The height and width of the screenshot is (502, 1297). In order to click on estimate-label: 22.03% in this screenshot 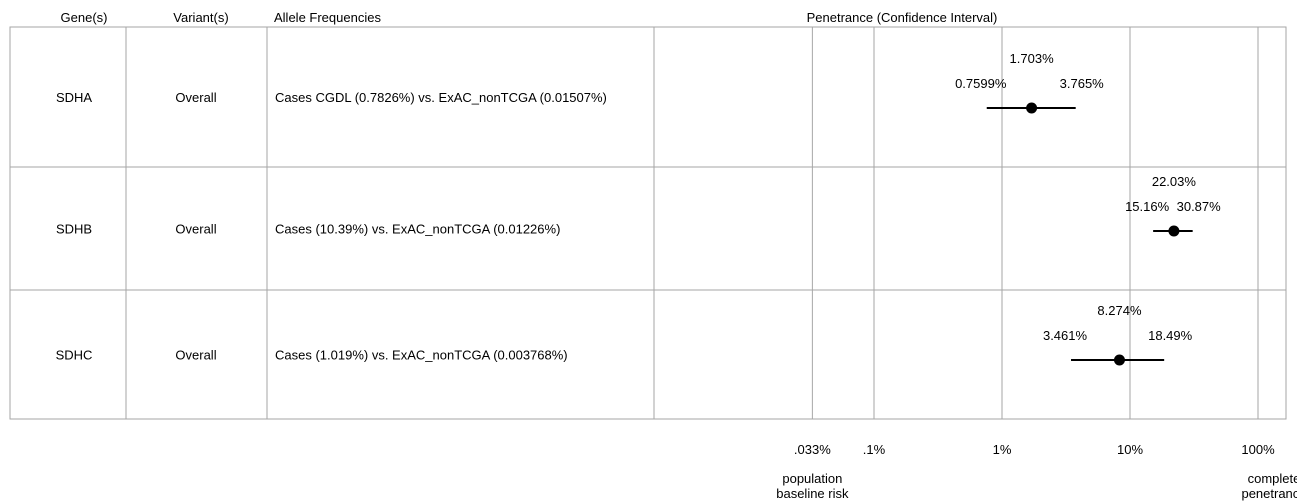, I will do `click(1174, 181)`.